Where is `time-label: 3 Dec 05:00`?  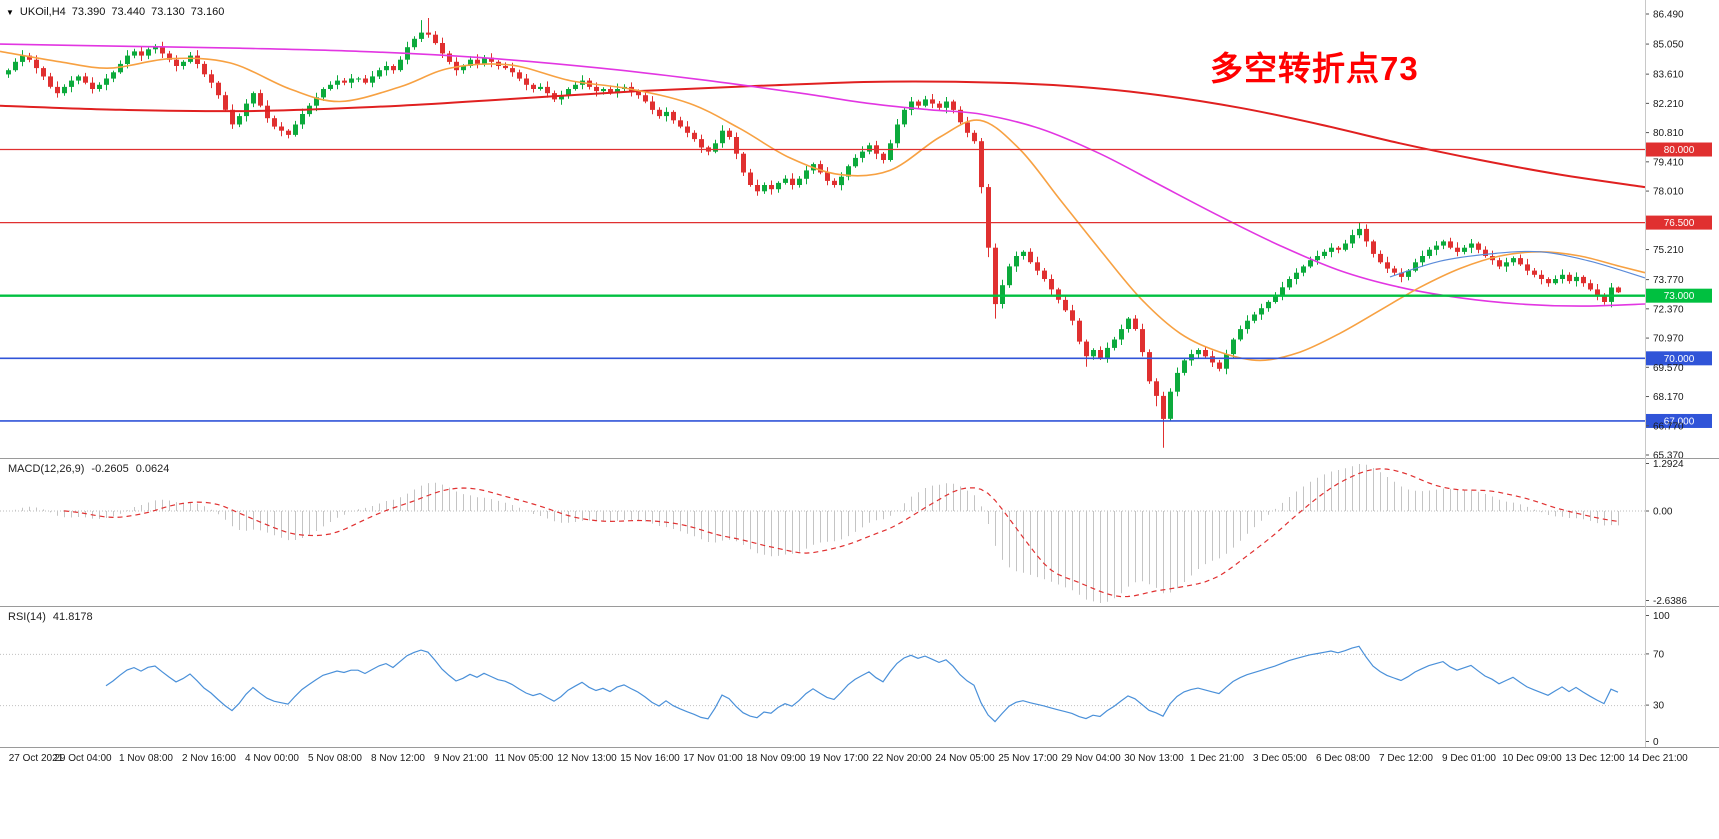
time-label: 3 Dec 05:00 is located at coordinates (1280, 758).